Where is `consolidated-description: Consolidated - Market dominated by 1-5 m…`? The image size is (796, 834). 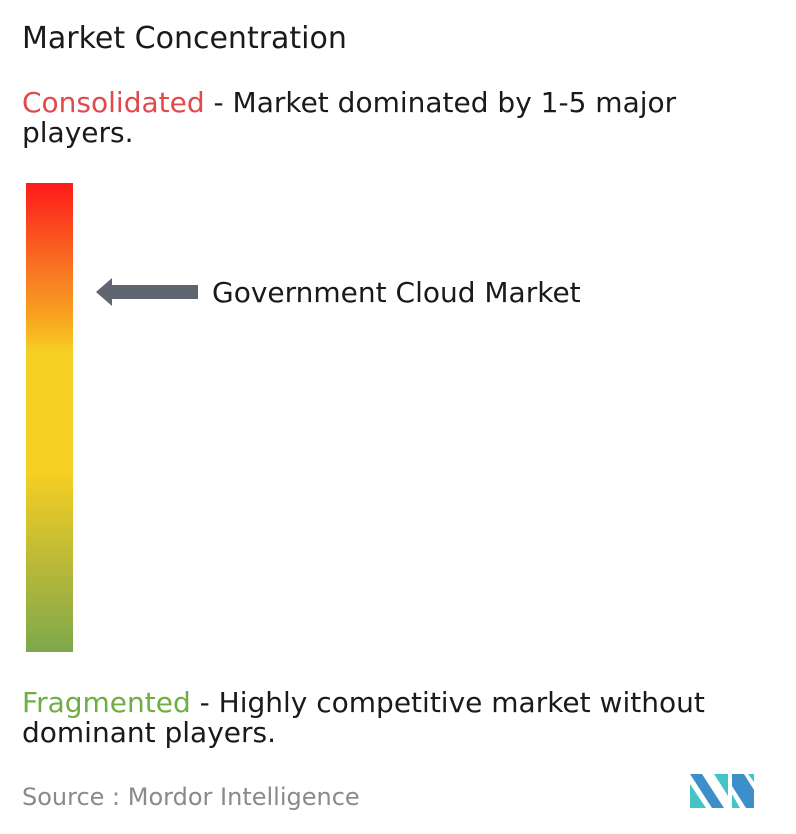
consolidated-description: Consolidated - Market dominated by 1-5 m… is located at coordinates (407, 118).